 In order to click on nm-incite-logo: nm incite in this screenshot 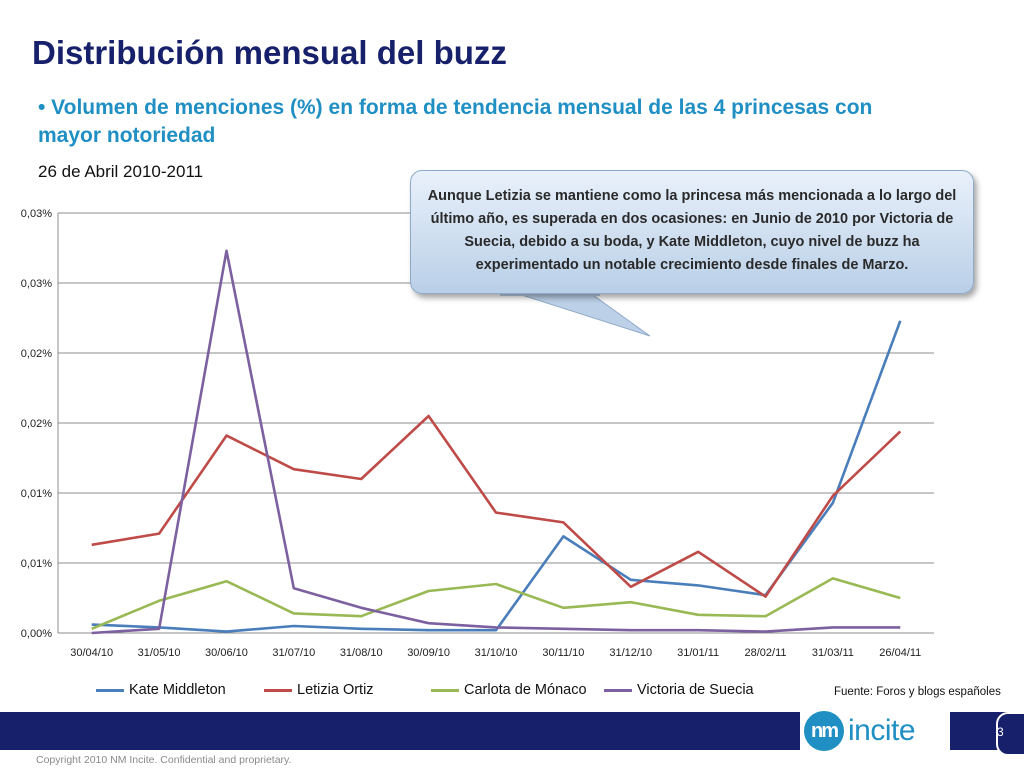, I will do `click(875, 731)`.